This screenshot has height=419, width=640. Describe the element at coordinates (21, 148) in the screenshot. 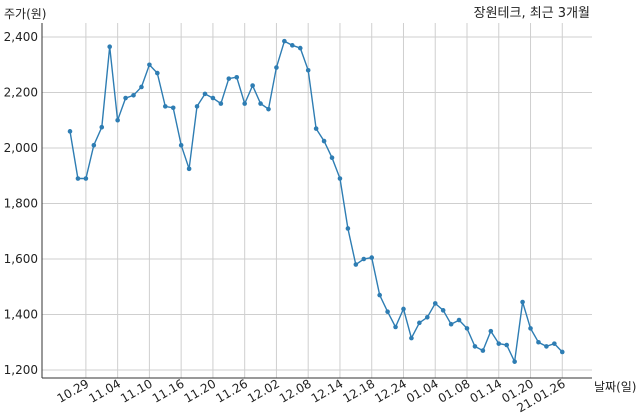

I see `y-tick-label: 2,000` at that location.